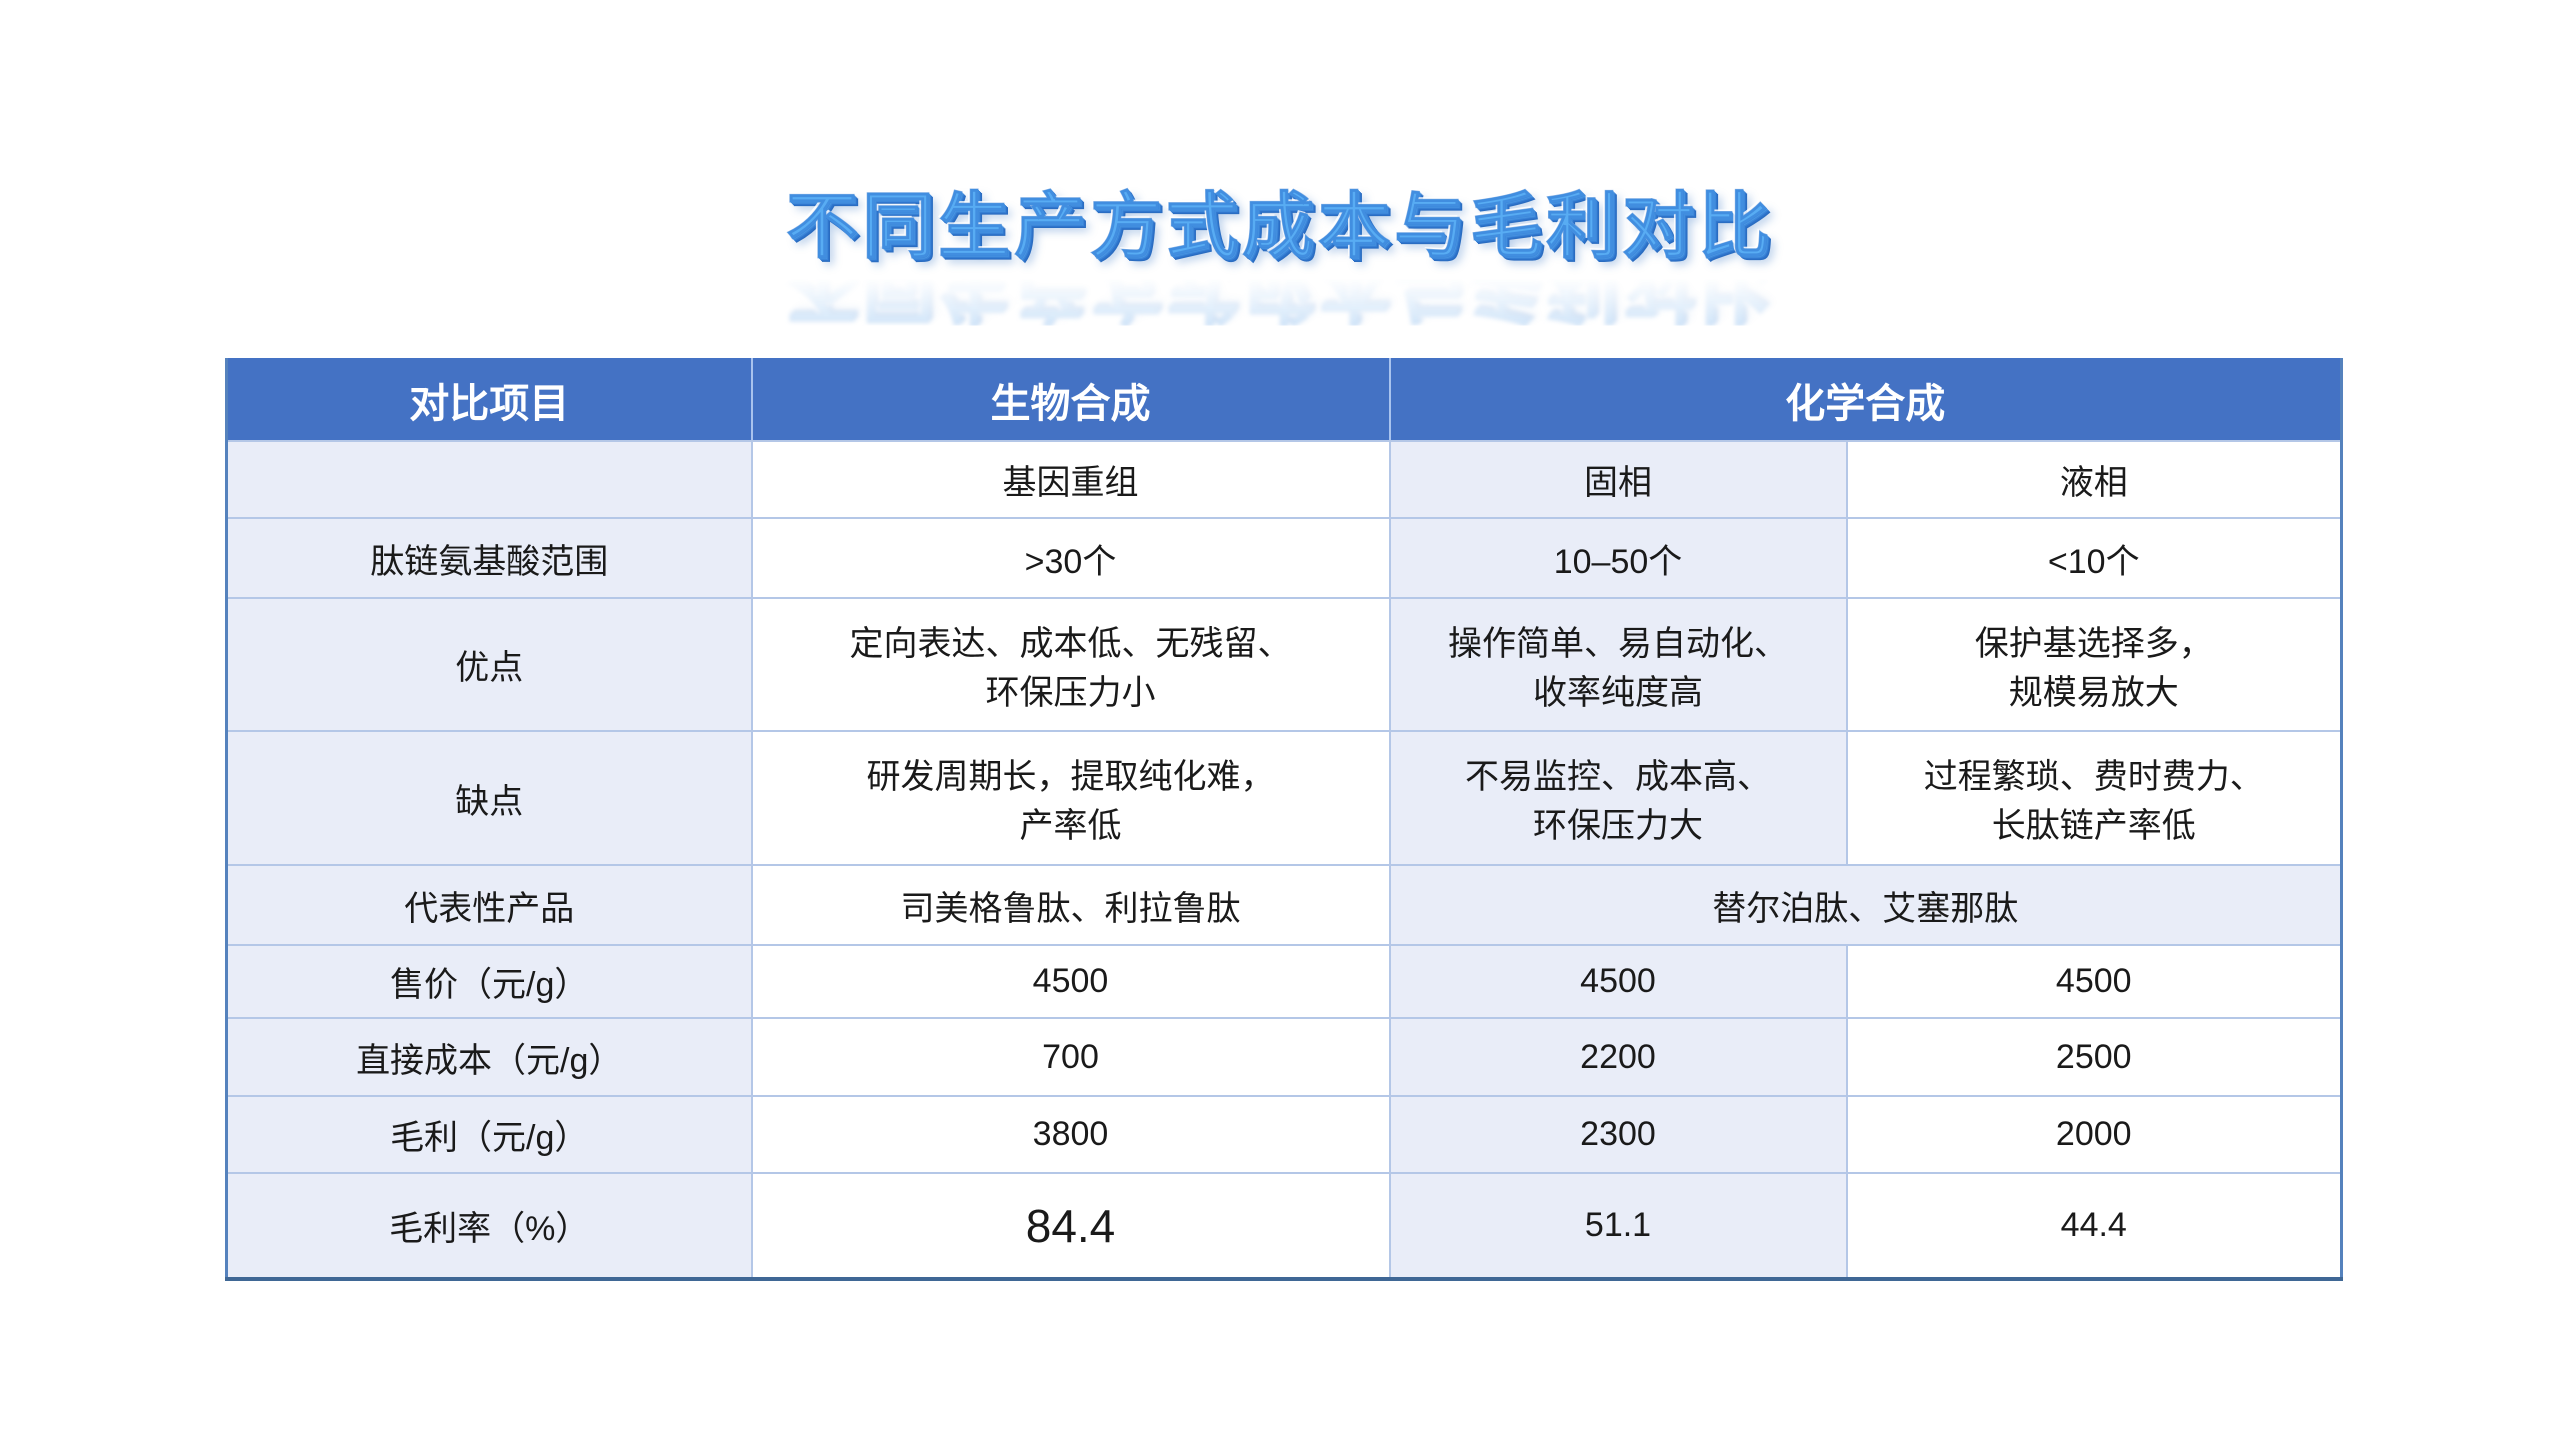 The width and height of the screenshot is (2560, 1440). I want to click on cell-solid: 10–50个, so click(1618, 558).